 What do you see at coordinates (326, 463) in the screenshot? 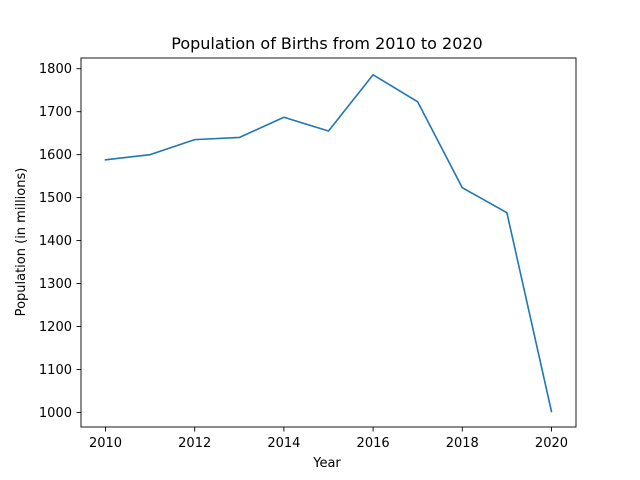
I see `x-axis-label: Year` at bounding box center [326, 463].